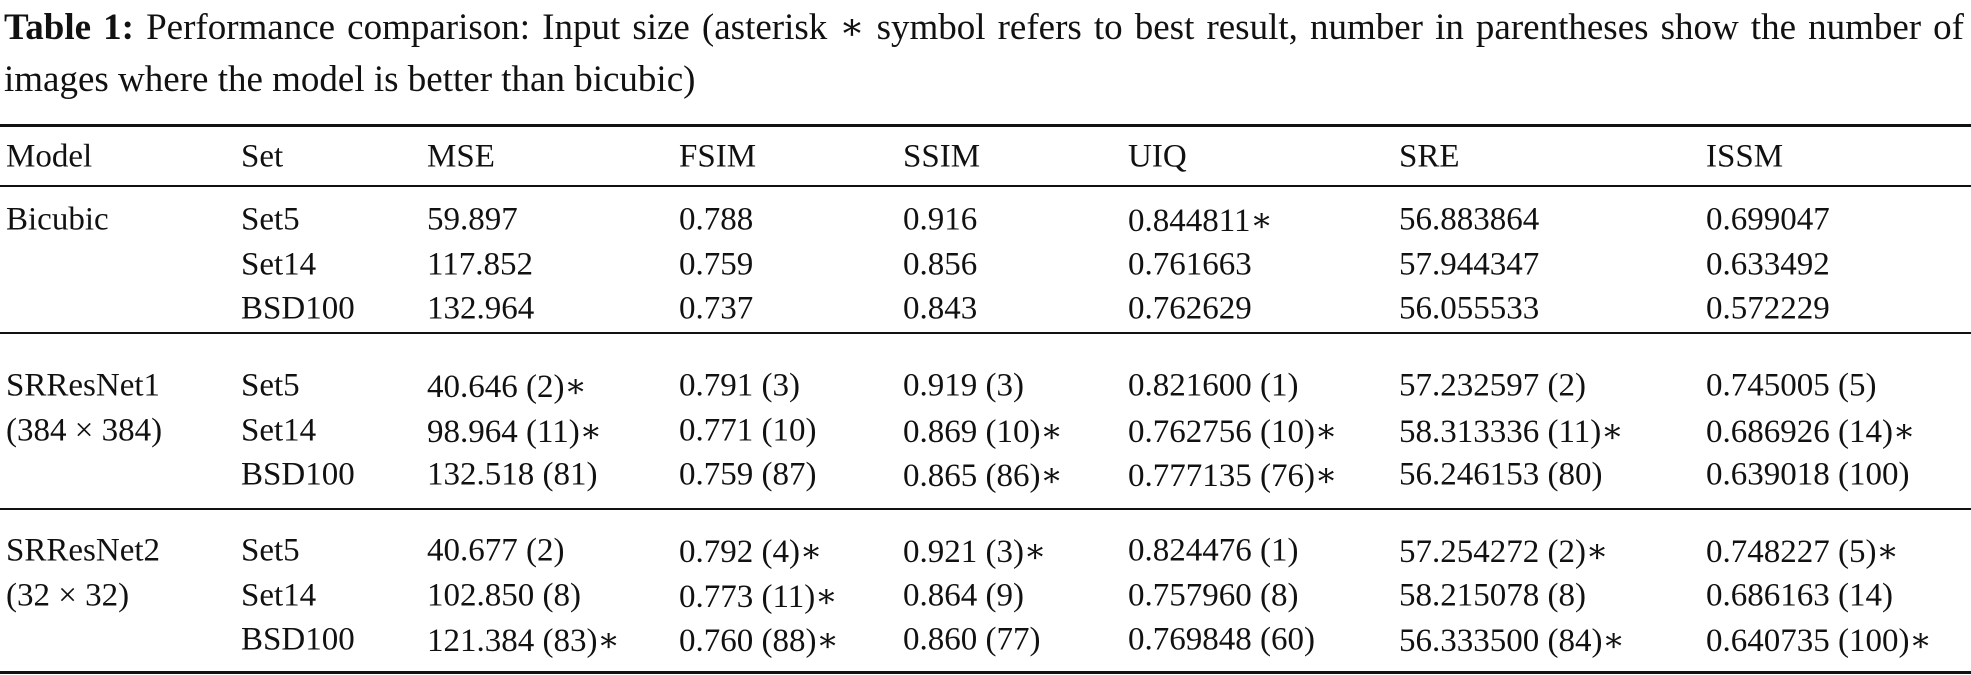 This screenshot has height=675, width=1971. Describe the element at coordinates (985, 125) in the screenshot. I see `top-rule` at that location.